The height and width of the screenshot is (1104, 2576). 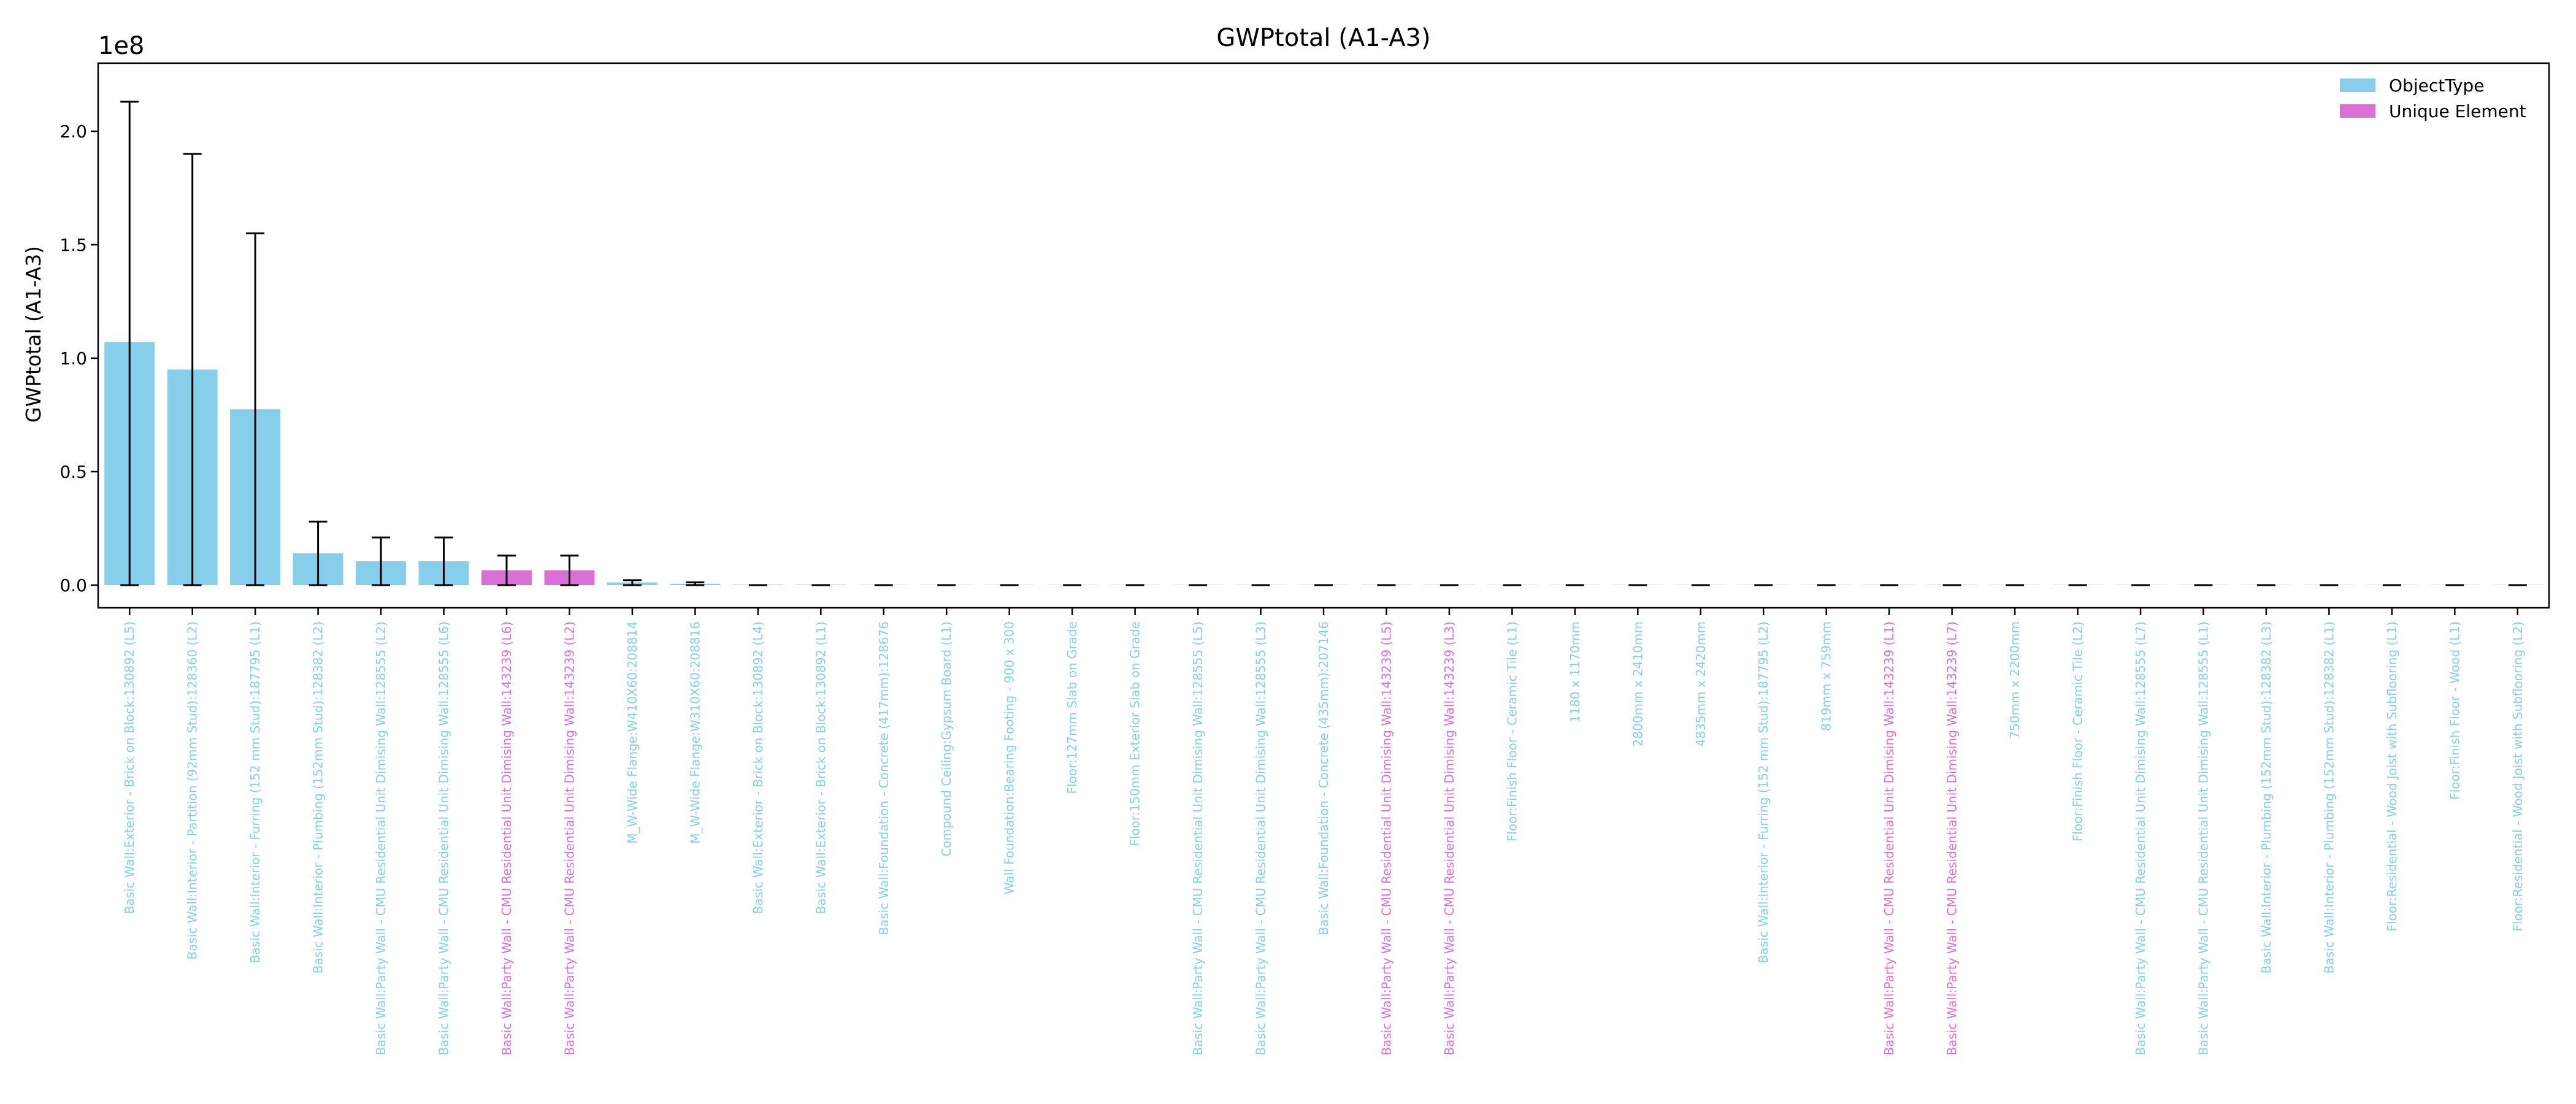 What do you see at coordinates (695, 732) in the screenshot?
I see `x-tick-label: M_W-Wide Flange:W310X60:208816` at bounding box center [695, 732].